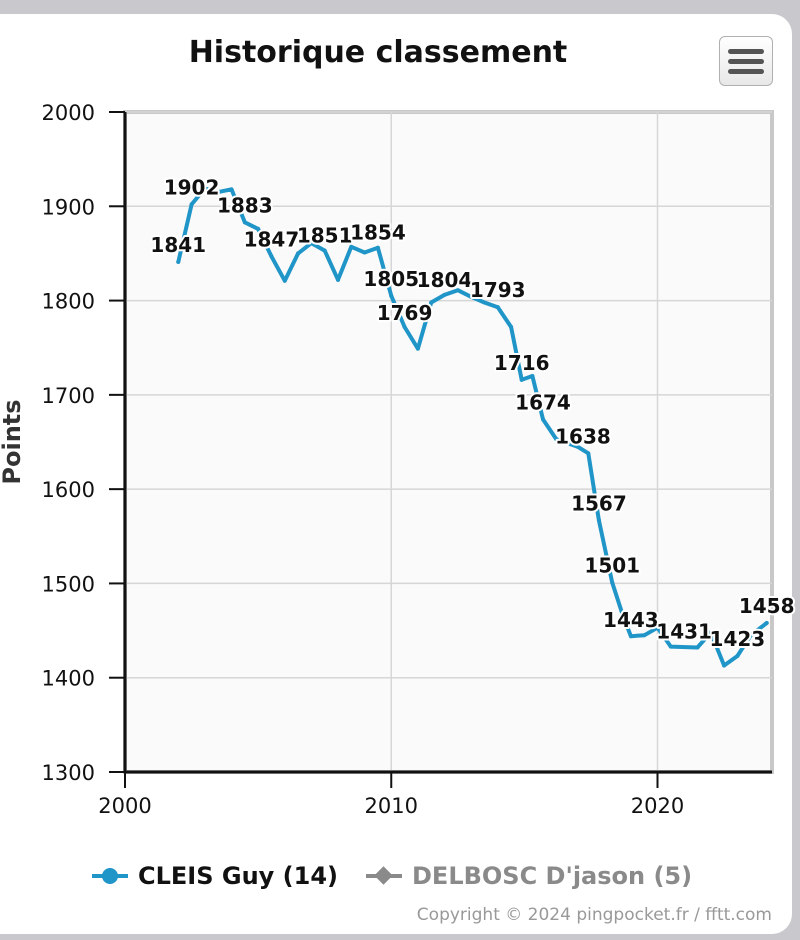 The width and height of the screenshot is (800, 940). What do you see at coordinates (738, 639) in the screenshot?
I see `data-label: 1423` at bounding box center [738, 639].